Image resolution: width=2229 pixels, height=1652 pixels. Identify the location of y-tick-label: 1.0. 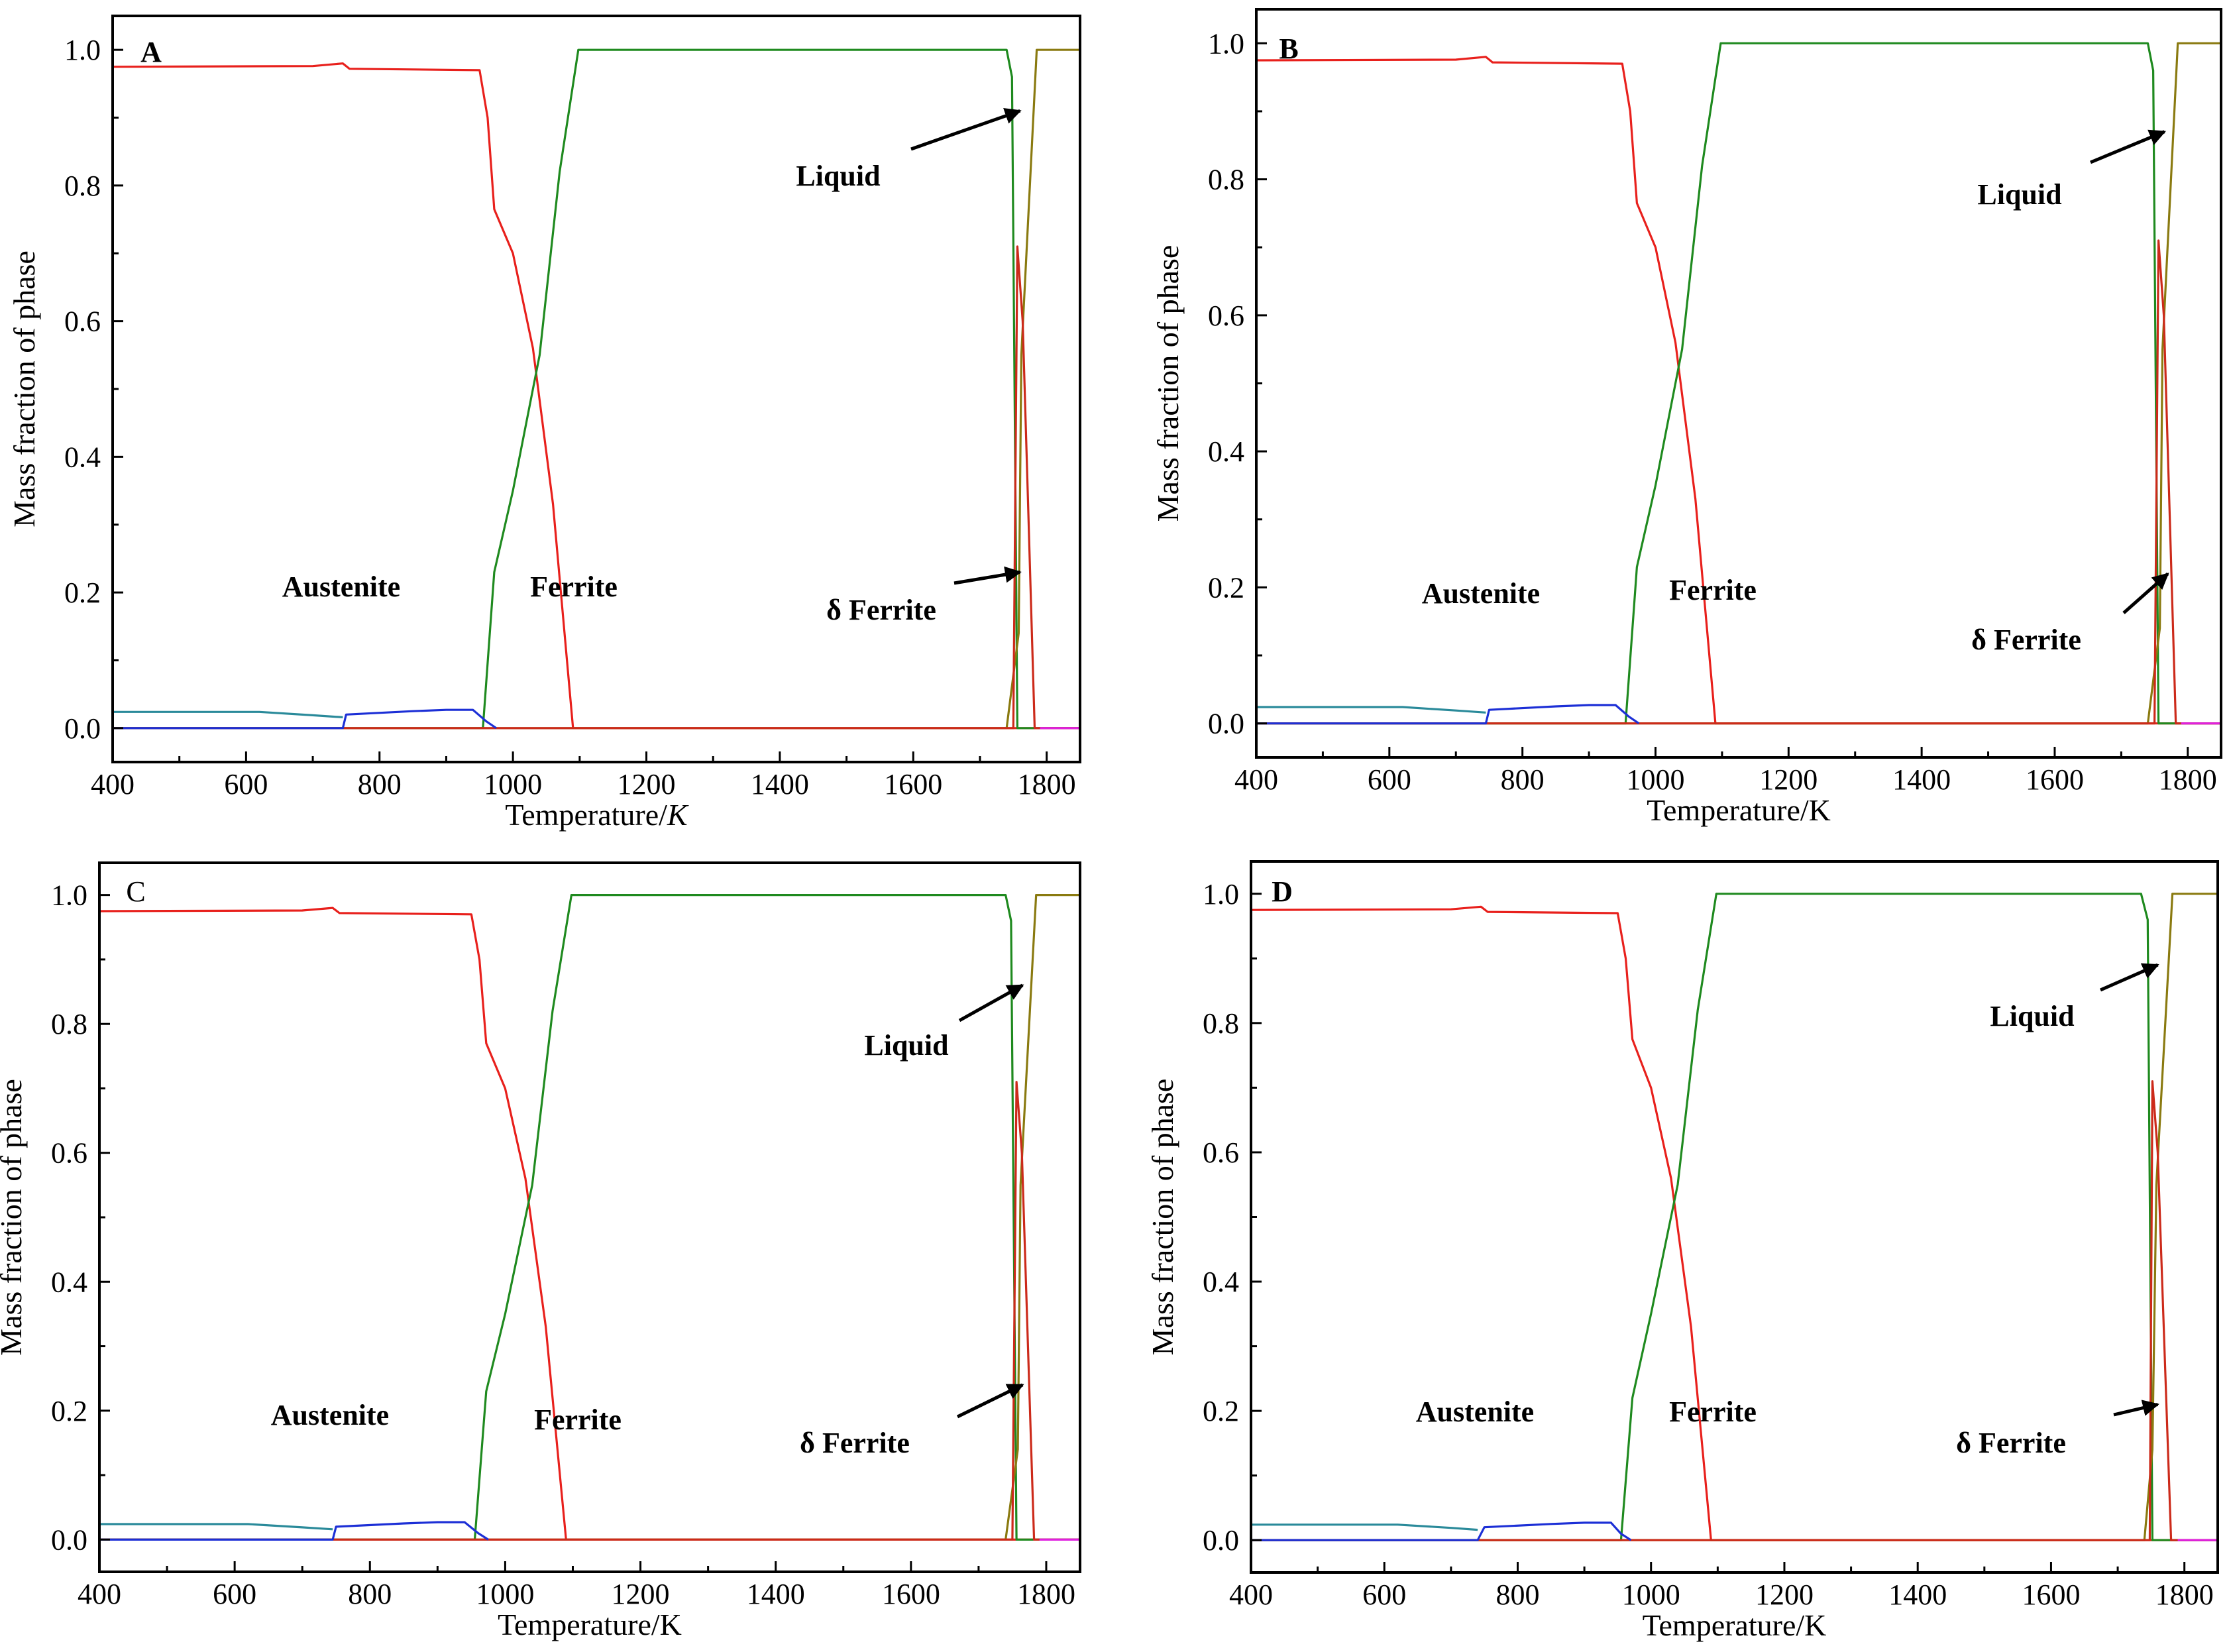
(82, 50).